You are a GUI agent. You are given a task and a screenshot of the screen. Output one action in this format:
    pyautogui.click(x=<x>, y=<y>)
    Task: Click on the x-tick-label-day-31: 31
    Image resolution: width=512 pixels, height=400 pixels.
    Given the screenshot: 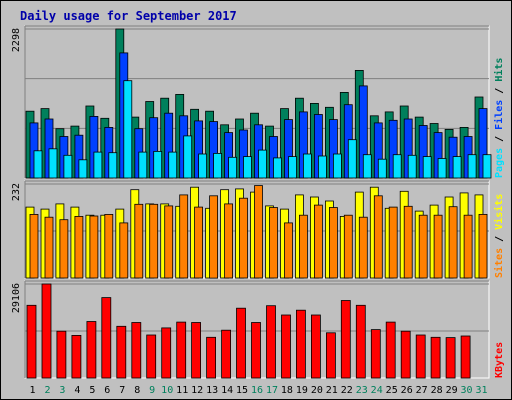 What is the action you would take?
    pyautogui.click(x=481, y=390)
    